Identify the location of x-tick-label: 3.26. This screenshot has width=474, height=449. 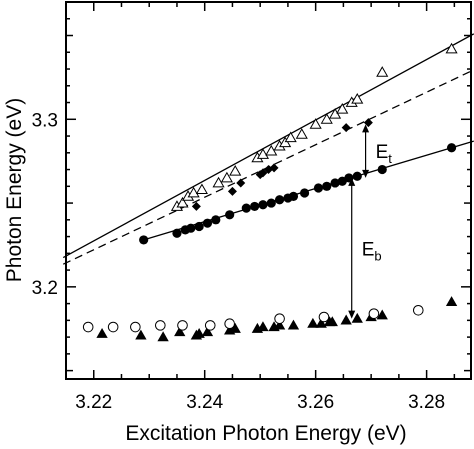
(315, 402).